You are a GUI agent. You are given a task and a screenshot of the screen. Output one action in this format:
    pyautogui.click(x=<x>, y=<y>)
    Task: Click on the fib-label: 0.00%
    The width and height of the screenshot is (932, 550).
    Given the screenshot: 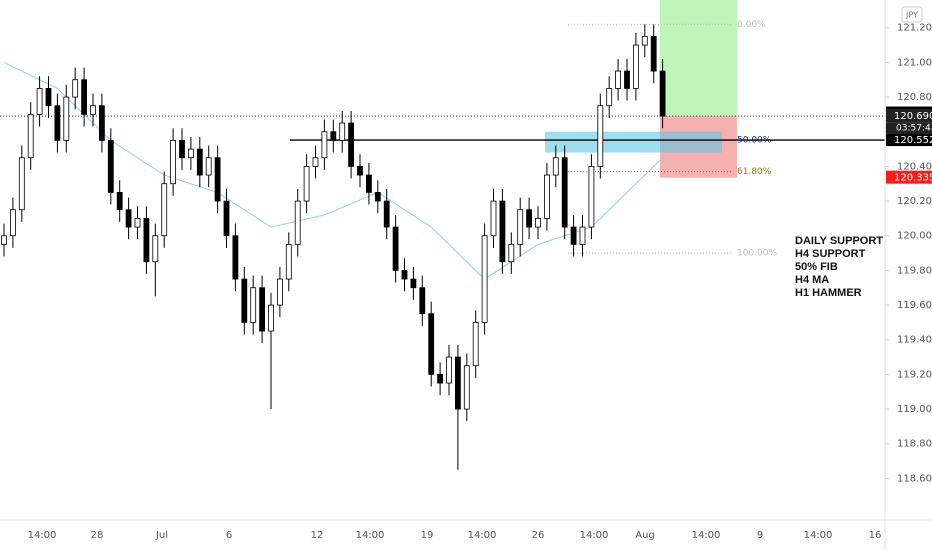 What is the action you would take?
    pyautogui.click(x=751, y=25)
    